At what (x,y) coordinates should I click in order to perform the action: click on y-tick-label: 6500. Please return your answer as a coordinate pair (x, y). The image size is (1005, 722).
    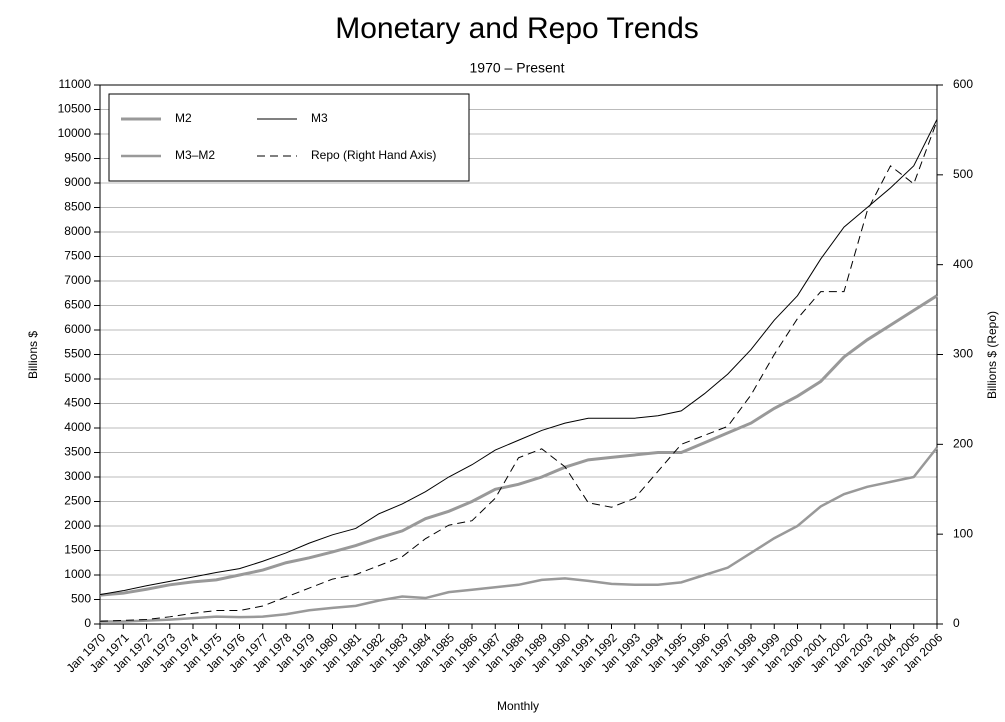
    Looking at the image, I should click on (77, 305).